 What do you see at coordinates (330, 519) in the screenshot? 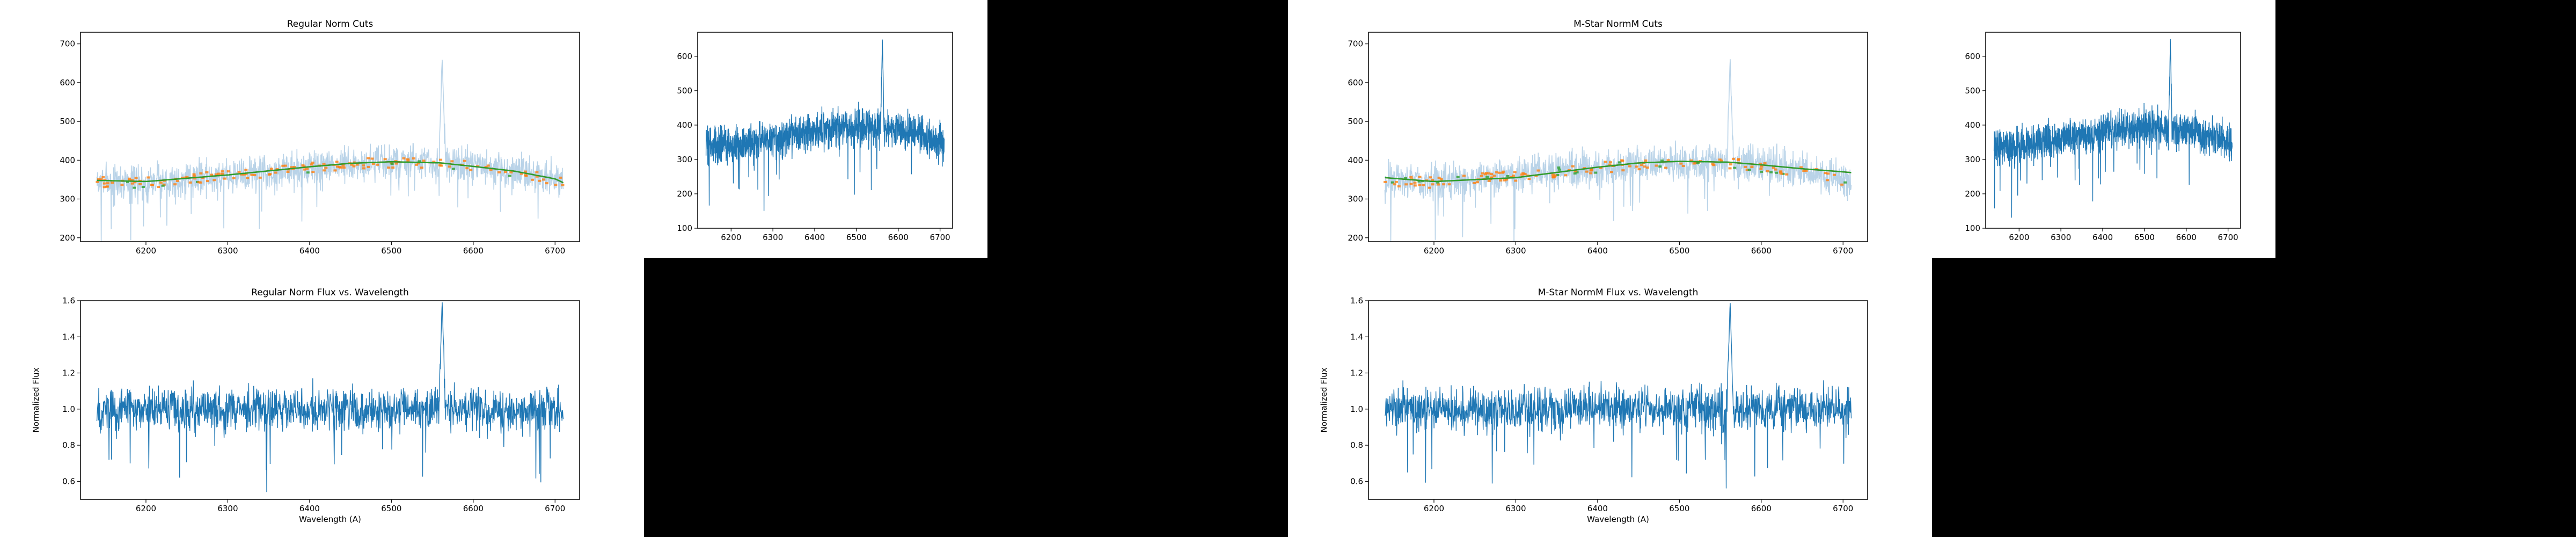
I see `x-axis-label: Wavelength (A)` at bounding box center [330, 519].